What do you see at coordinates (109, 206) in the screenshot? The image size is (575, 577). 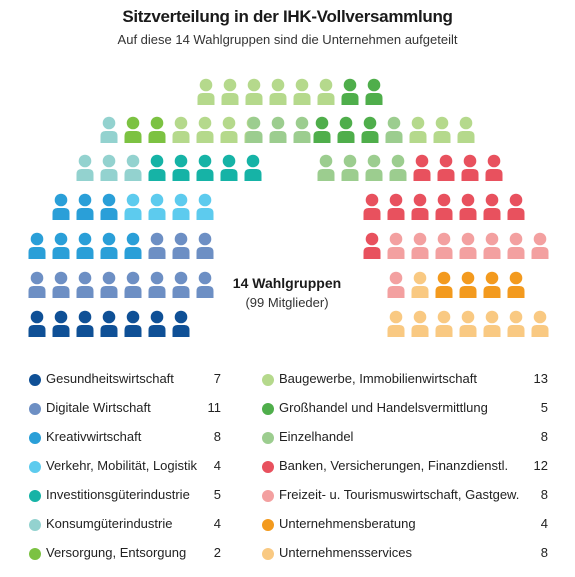 I see `seat-kreativwirtschaft` at bounding box center [109, 206].